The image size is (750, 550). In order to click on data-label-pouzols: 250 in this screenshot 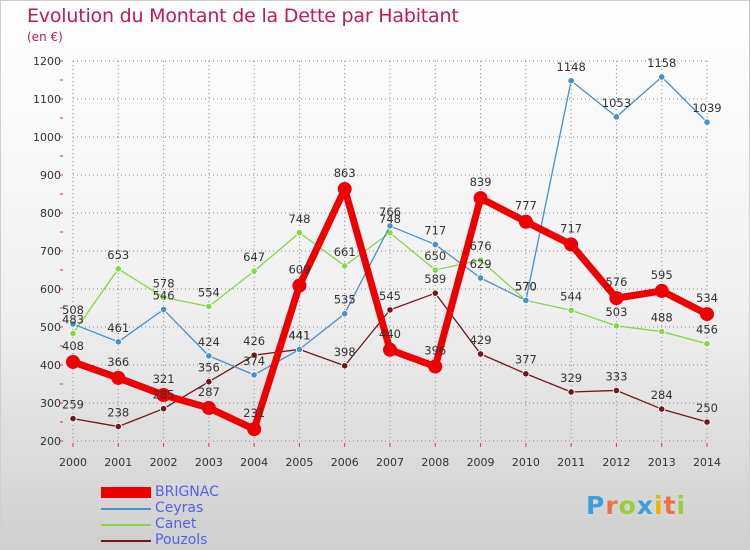, I will do `click(707, 408)`.